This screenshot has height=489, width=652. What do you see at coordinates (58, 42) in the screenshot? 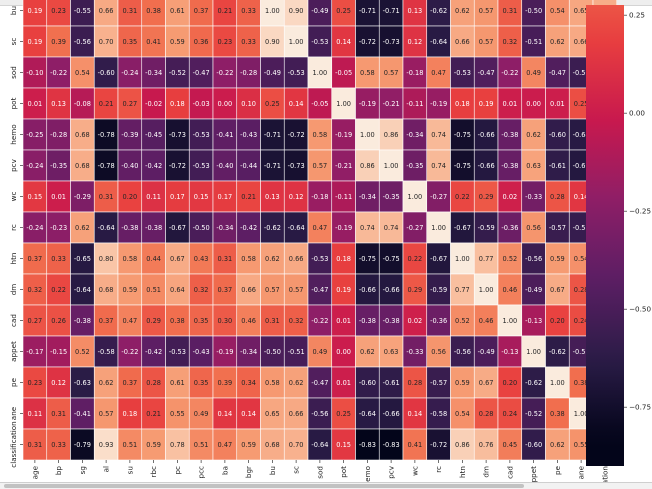
I see `cell-value-label: 0.39` at bounding box center [58, 42].